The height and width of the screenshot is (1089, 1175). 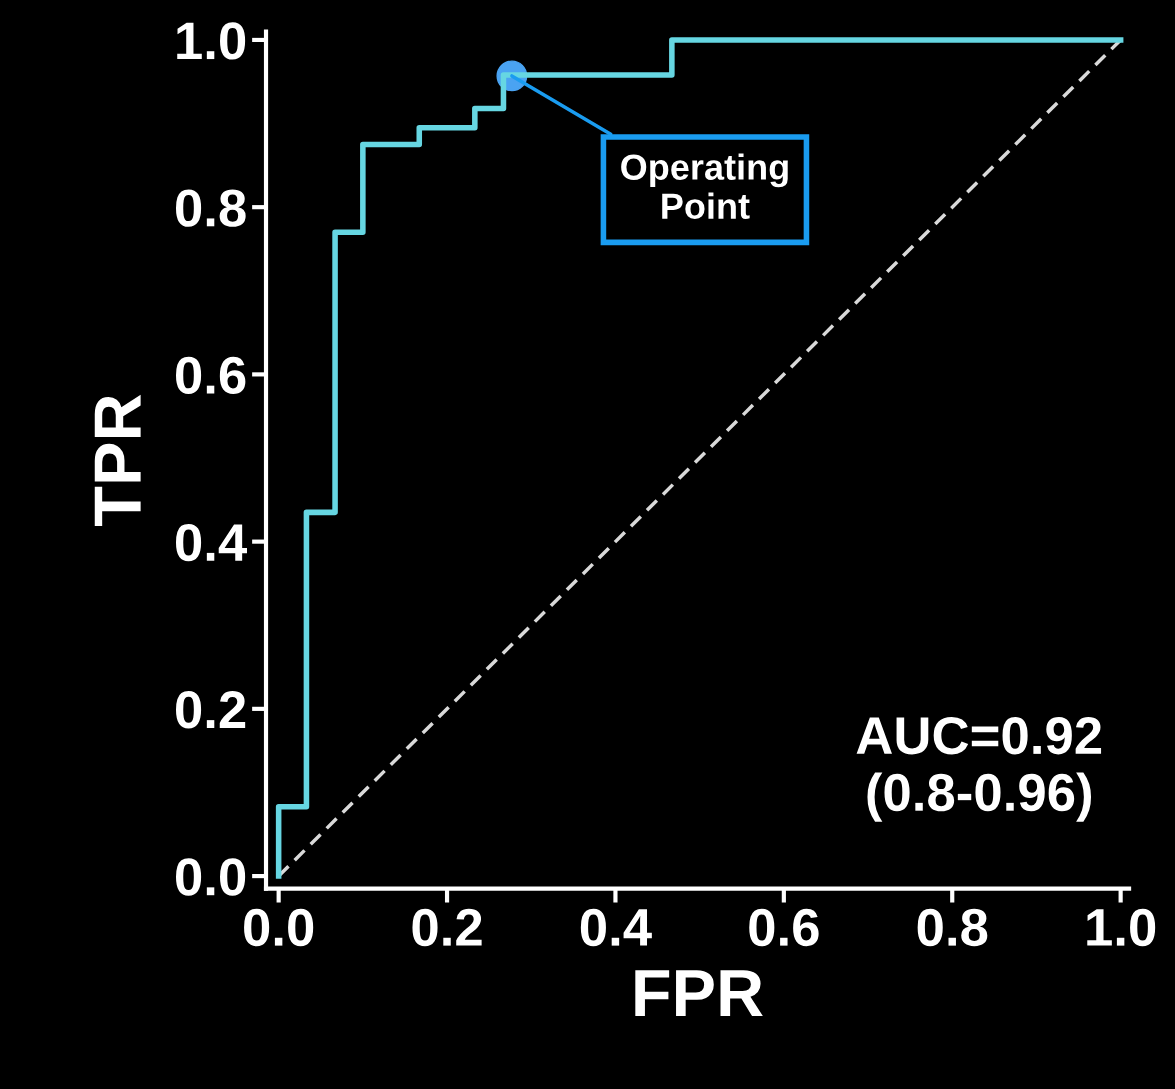 I want to click on x-tick-label: 0.2, so click(x=447, y=927).